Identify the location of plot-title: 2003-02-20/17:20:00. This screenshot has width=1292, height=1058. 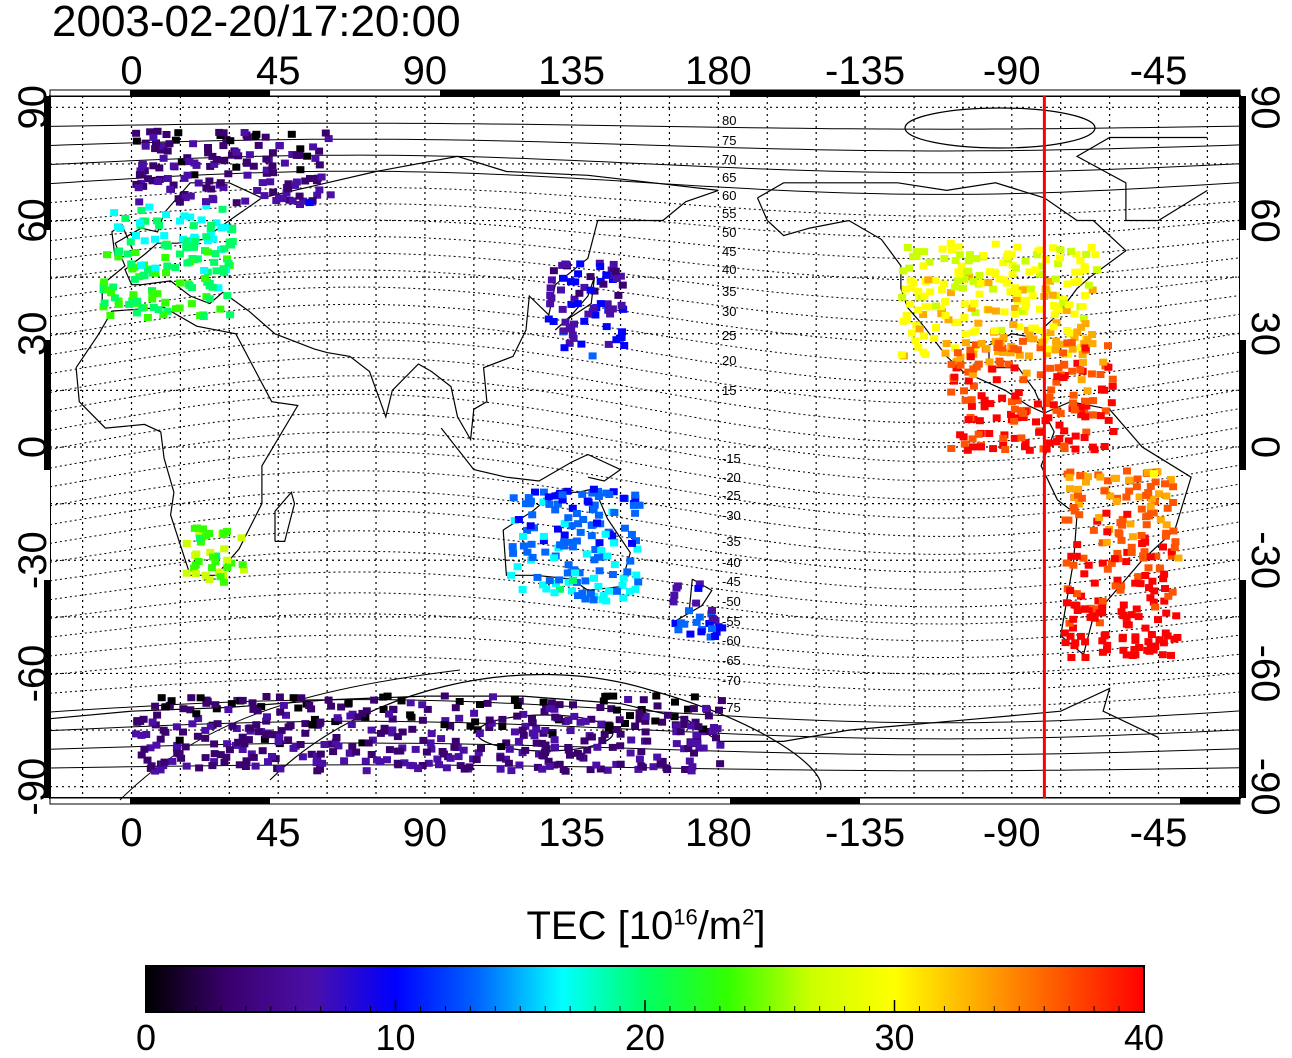
(256, 23).